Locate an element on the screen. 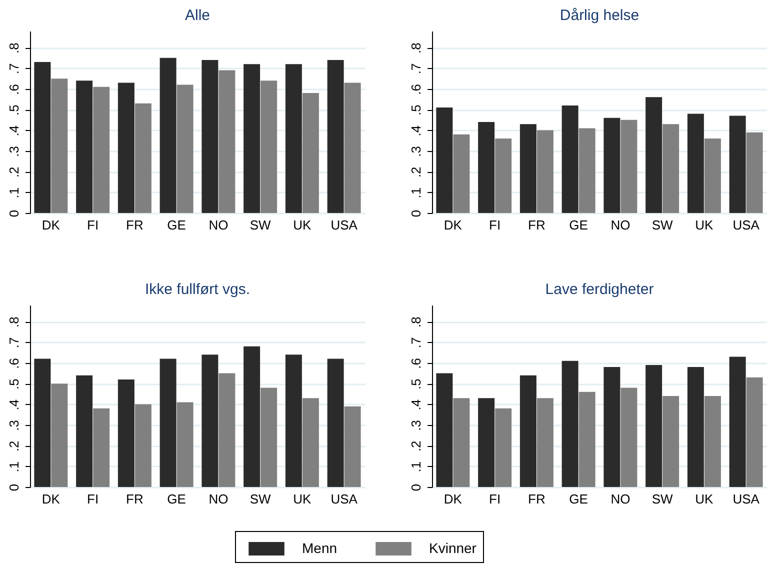  chart-title: Dårlig helse is located at coordinates (600, 15).